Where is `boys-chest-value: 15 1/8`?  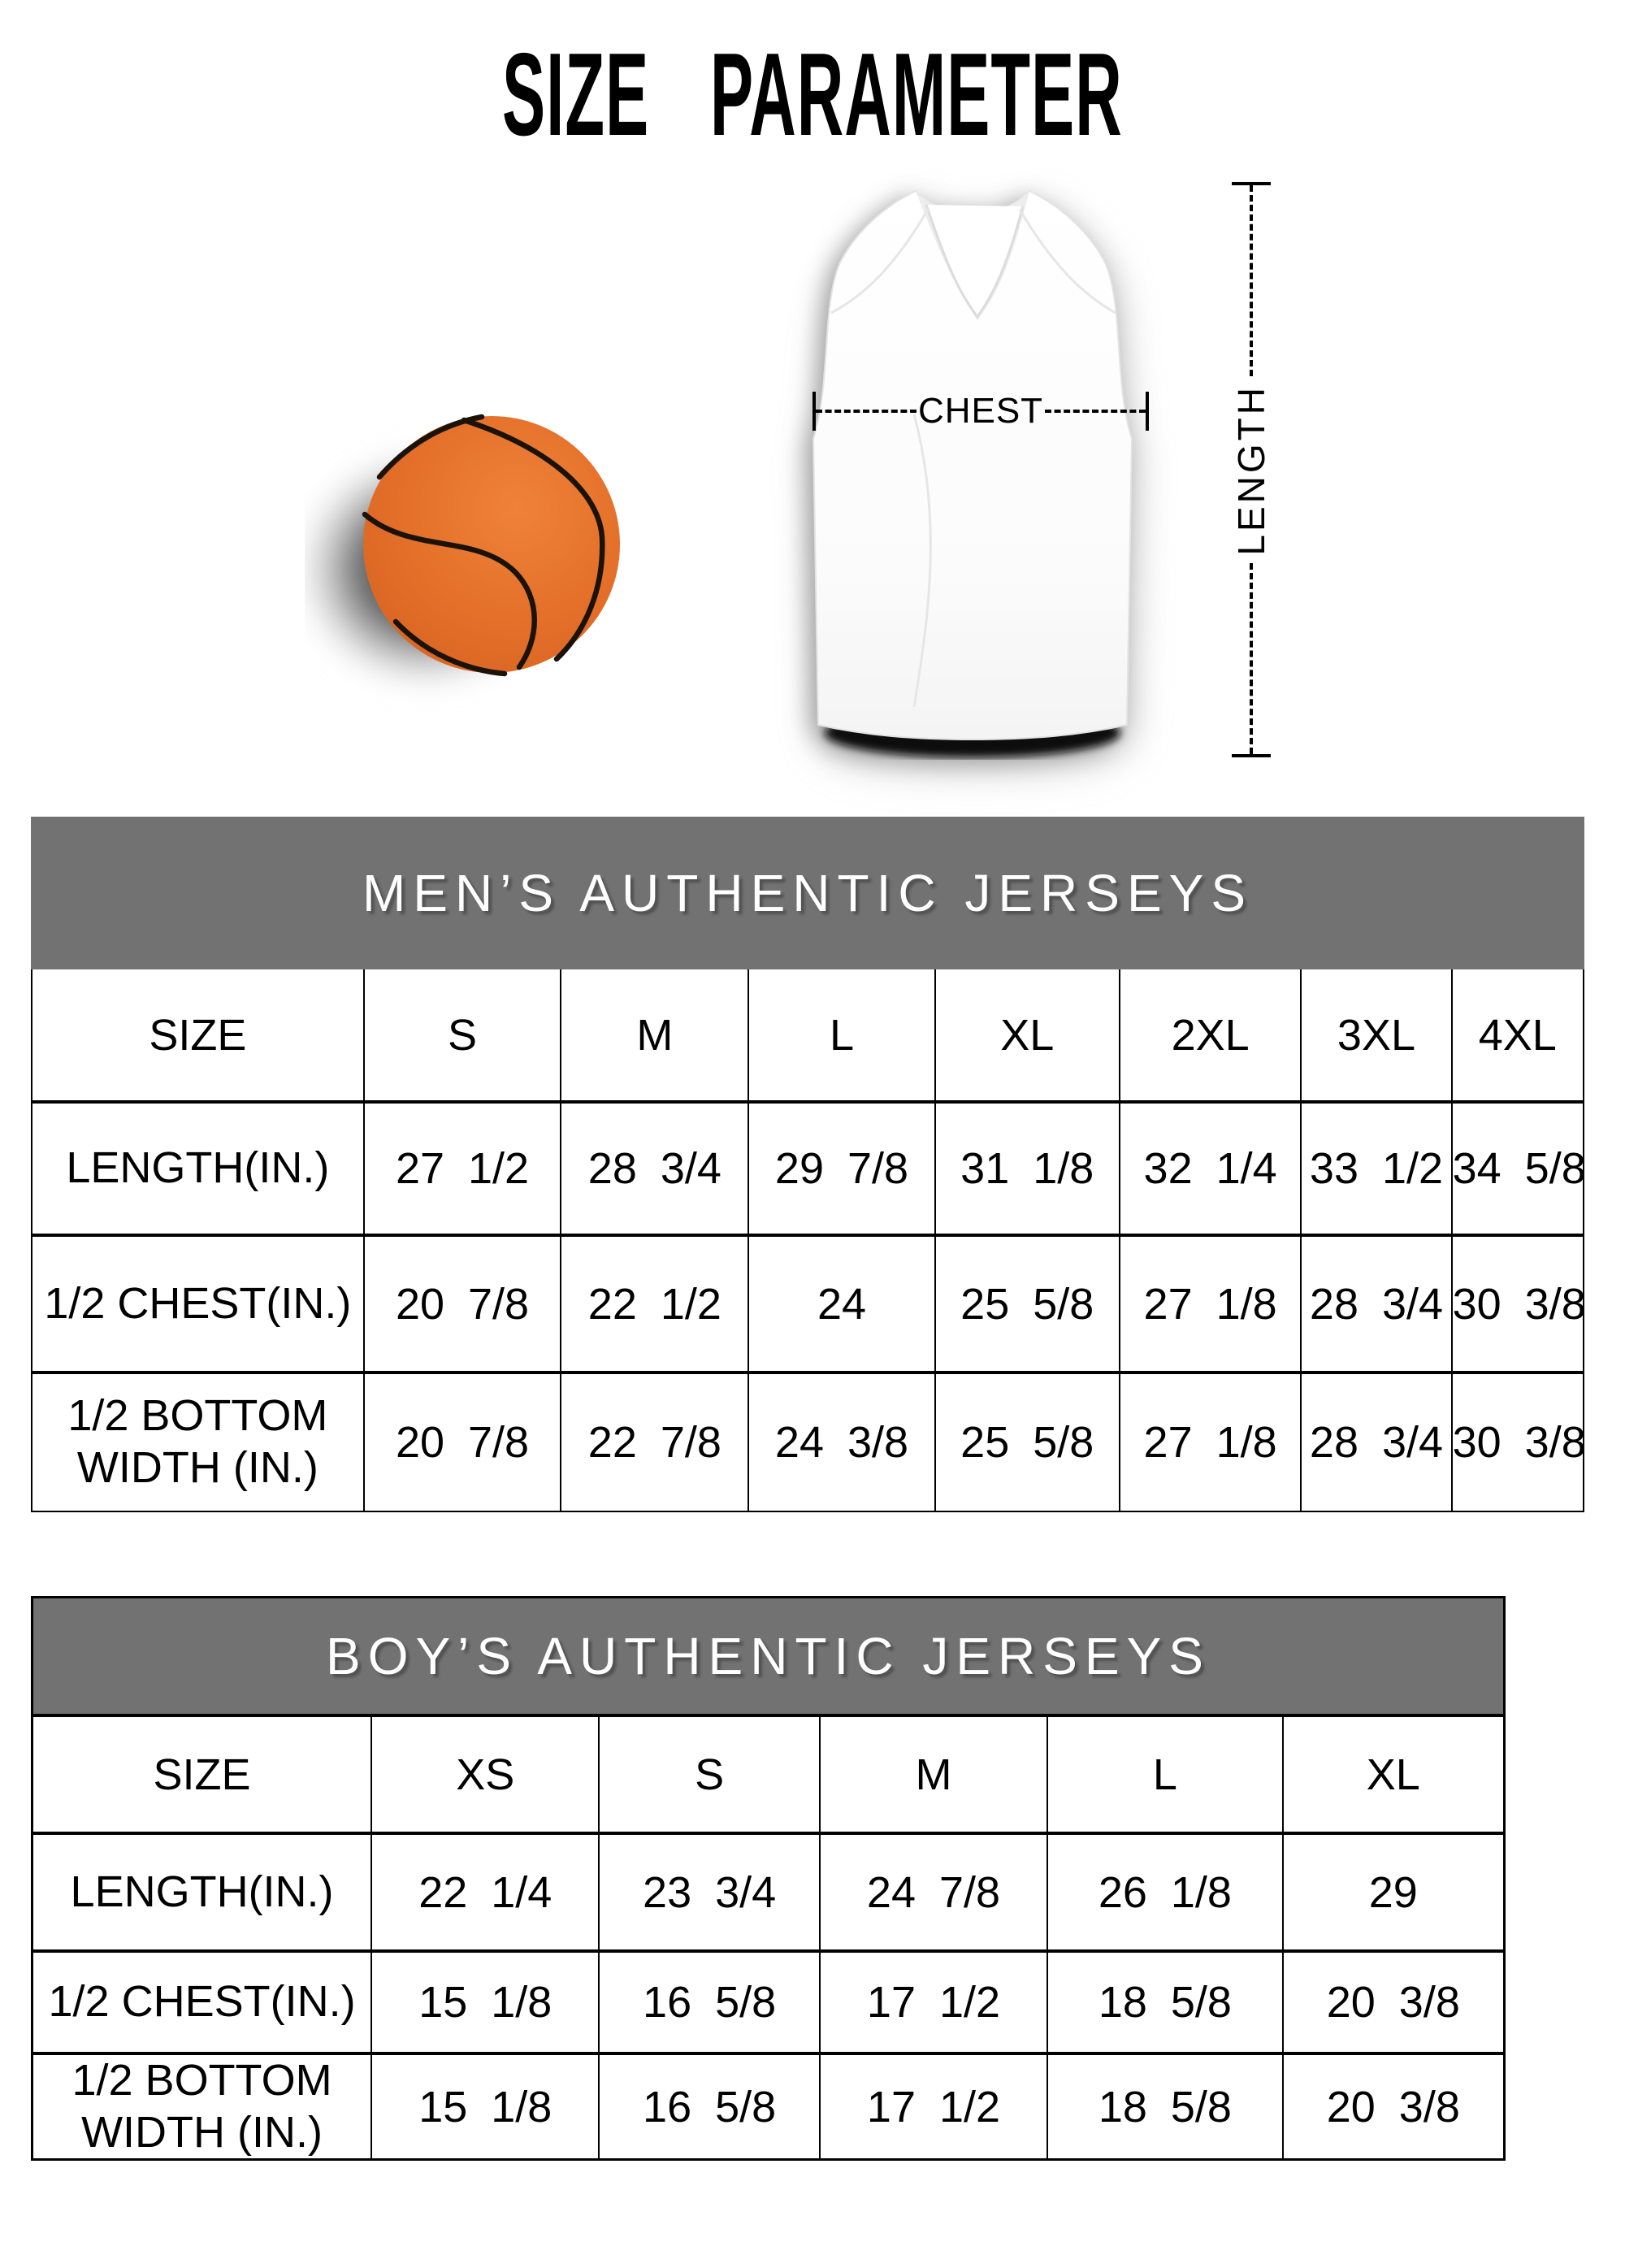 boys-chest-value: 15 1/8 is located at coordinates (485, 2001).